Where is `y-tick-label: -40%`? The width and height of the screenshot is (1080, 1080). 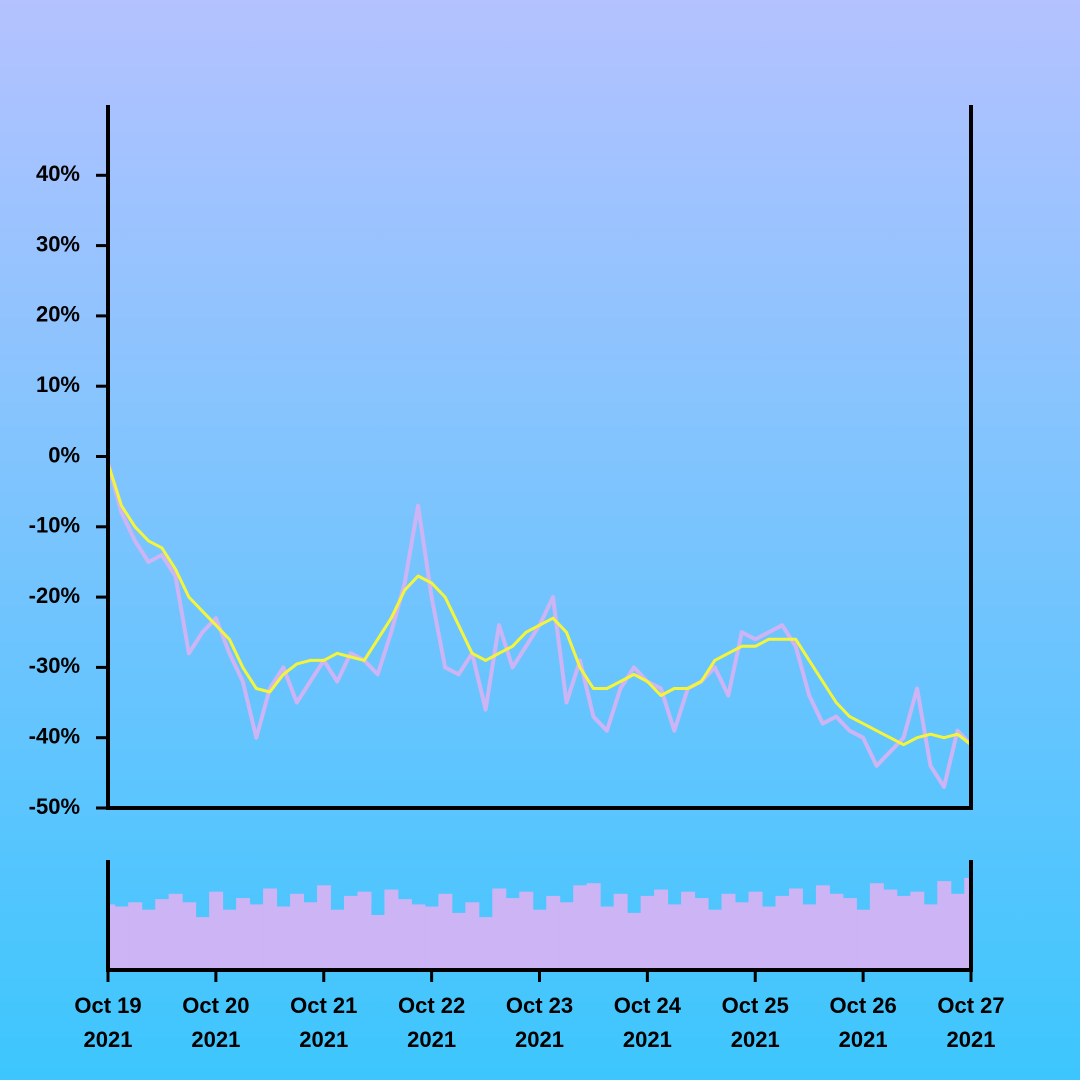
y-tick-label: -40% is located at coordinates (54, 736).